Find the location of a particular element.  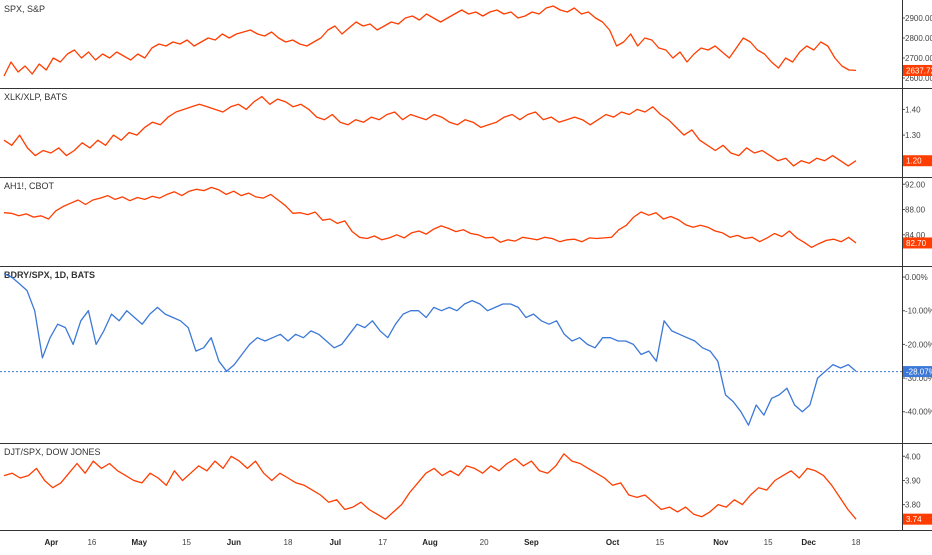

x-tick-label: Dec is located at coordinates (808, 542).